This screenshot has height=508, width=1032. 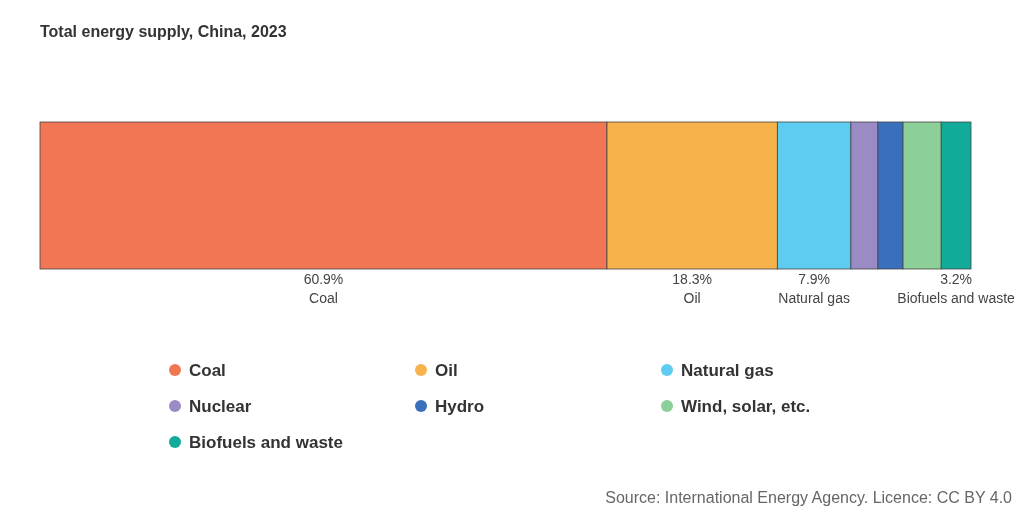 What do you see at coordinates (446, 370) in the screenshot?
I see `legend-label: Oil` at bounding box center [446, 370].